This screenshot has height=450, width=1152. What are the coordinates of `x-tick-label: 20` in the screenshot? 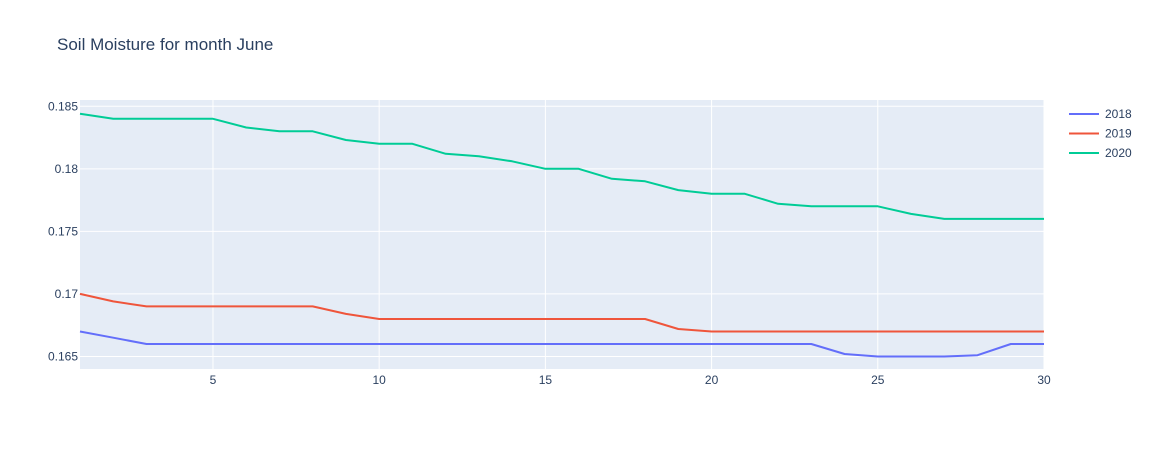 It's located at (712, 380).